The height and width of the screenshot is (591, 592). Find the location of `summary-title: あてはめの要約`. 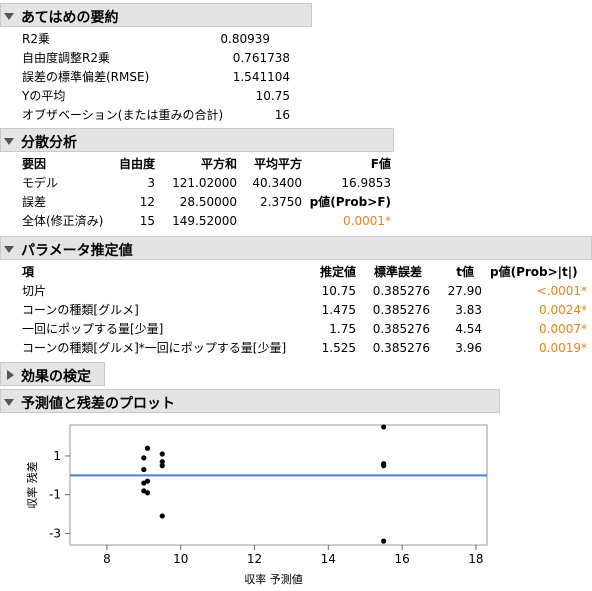

summary-title: あてはめの要約 is located at coordinates (70, 18).